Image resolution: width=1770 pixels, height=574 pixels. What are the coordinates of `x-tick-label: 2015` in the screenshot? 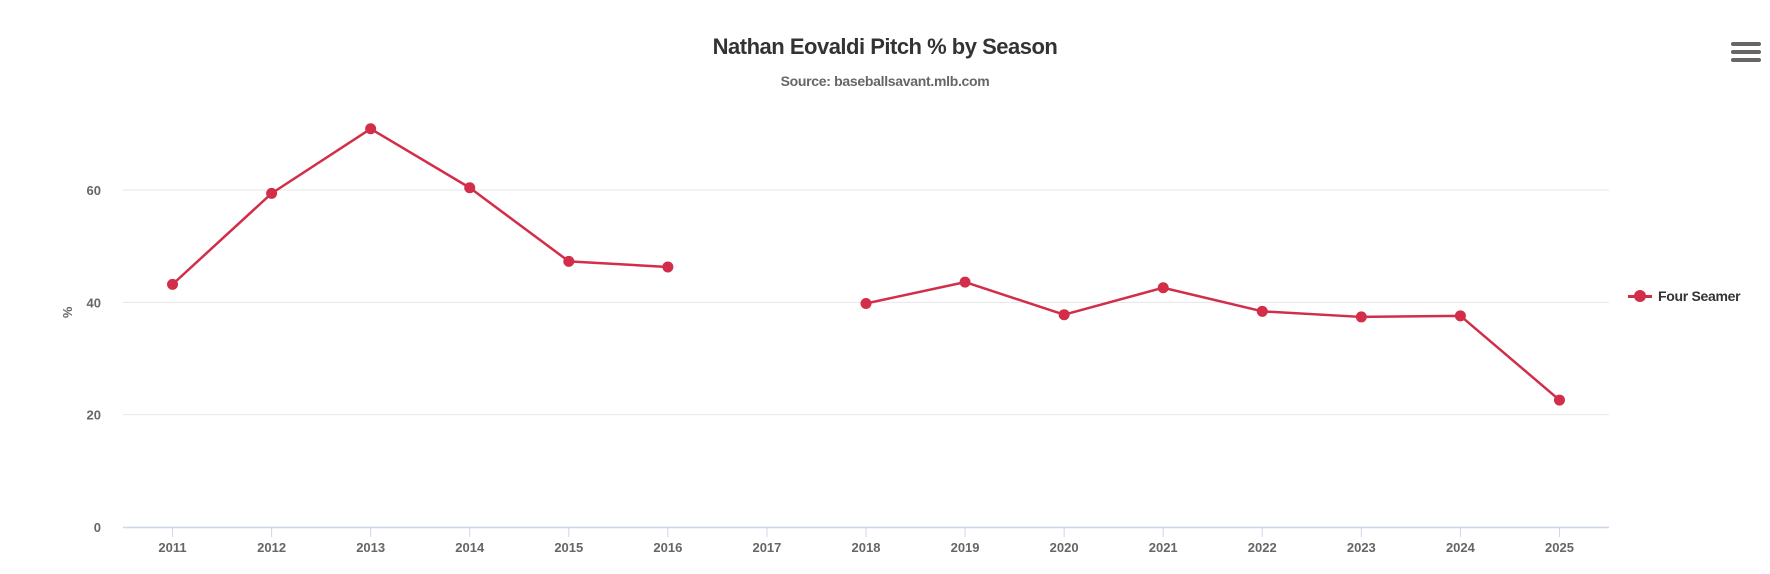 It's located at (568, 547).